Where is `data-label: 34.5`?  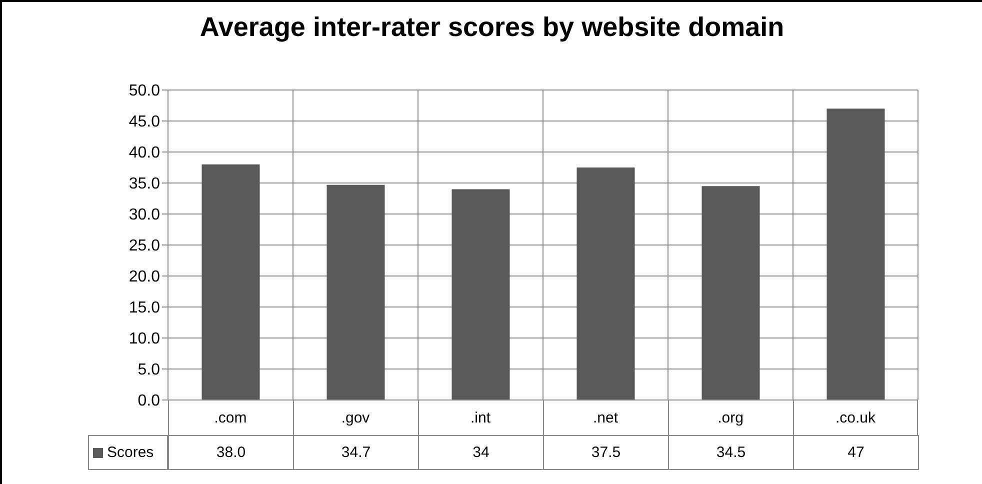
data-label: 34.5 is located at coordinates (731, 452).